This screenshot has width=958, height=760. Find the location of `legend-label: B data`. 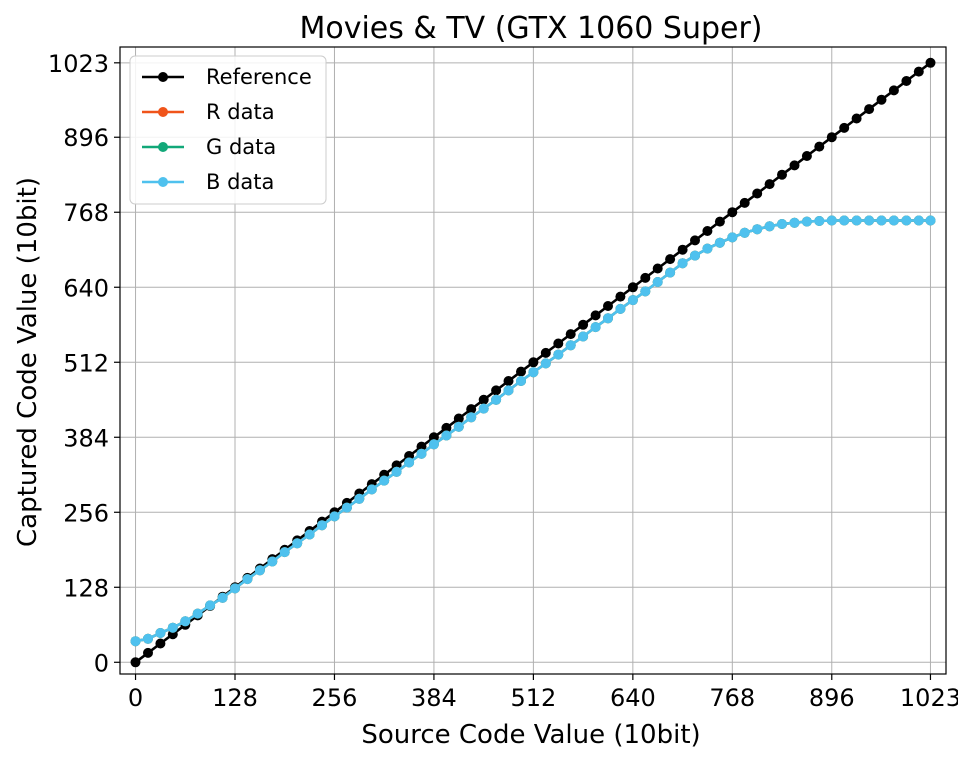

legend-label: B data is located at coordinates (240, 182).